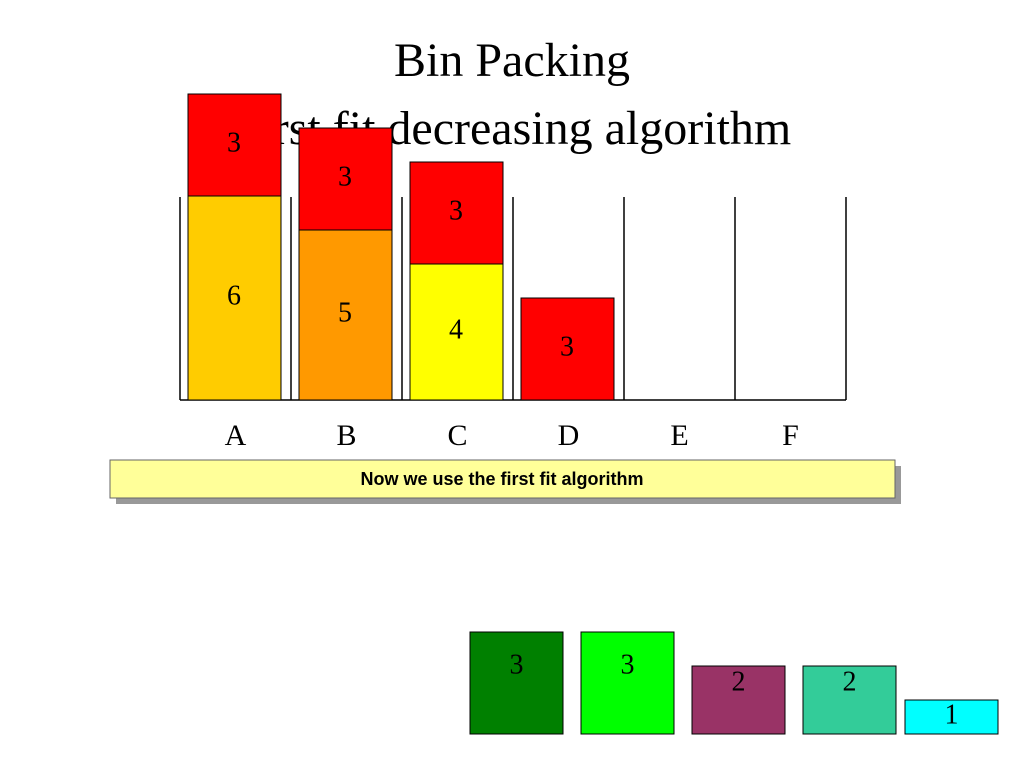 This screenshot has width=1024, height=768. I want to click on remaining-value: 1, so click(952, 714).